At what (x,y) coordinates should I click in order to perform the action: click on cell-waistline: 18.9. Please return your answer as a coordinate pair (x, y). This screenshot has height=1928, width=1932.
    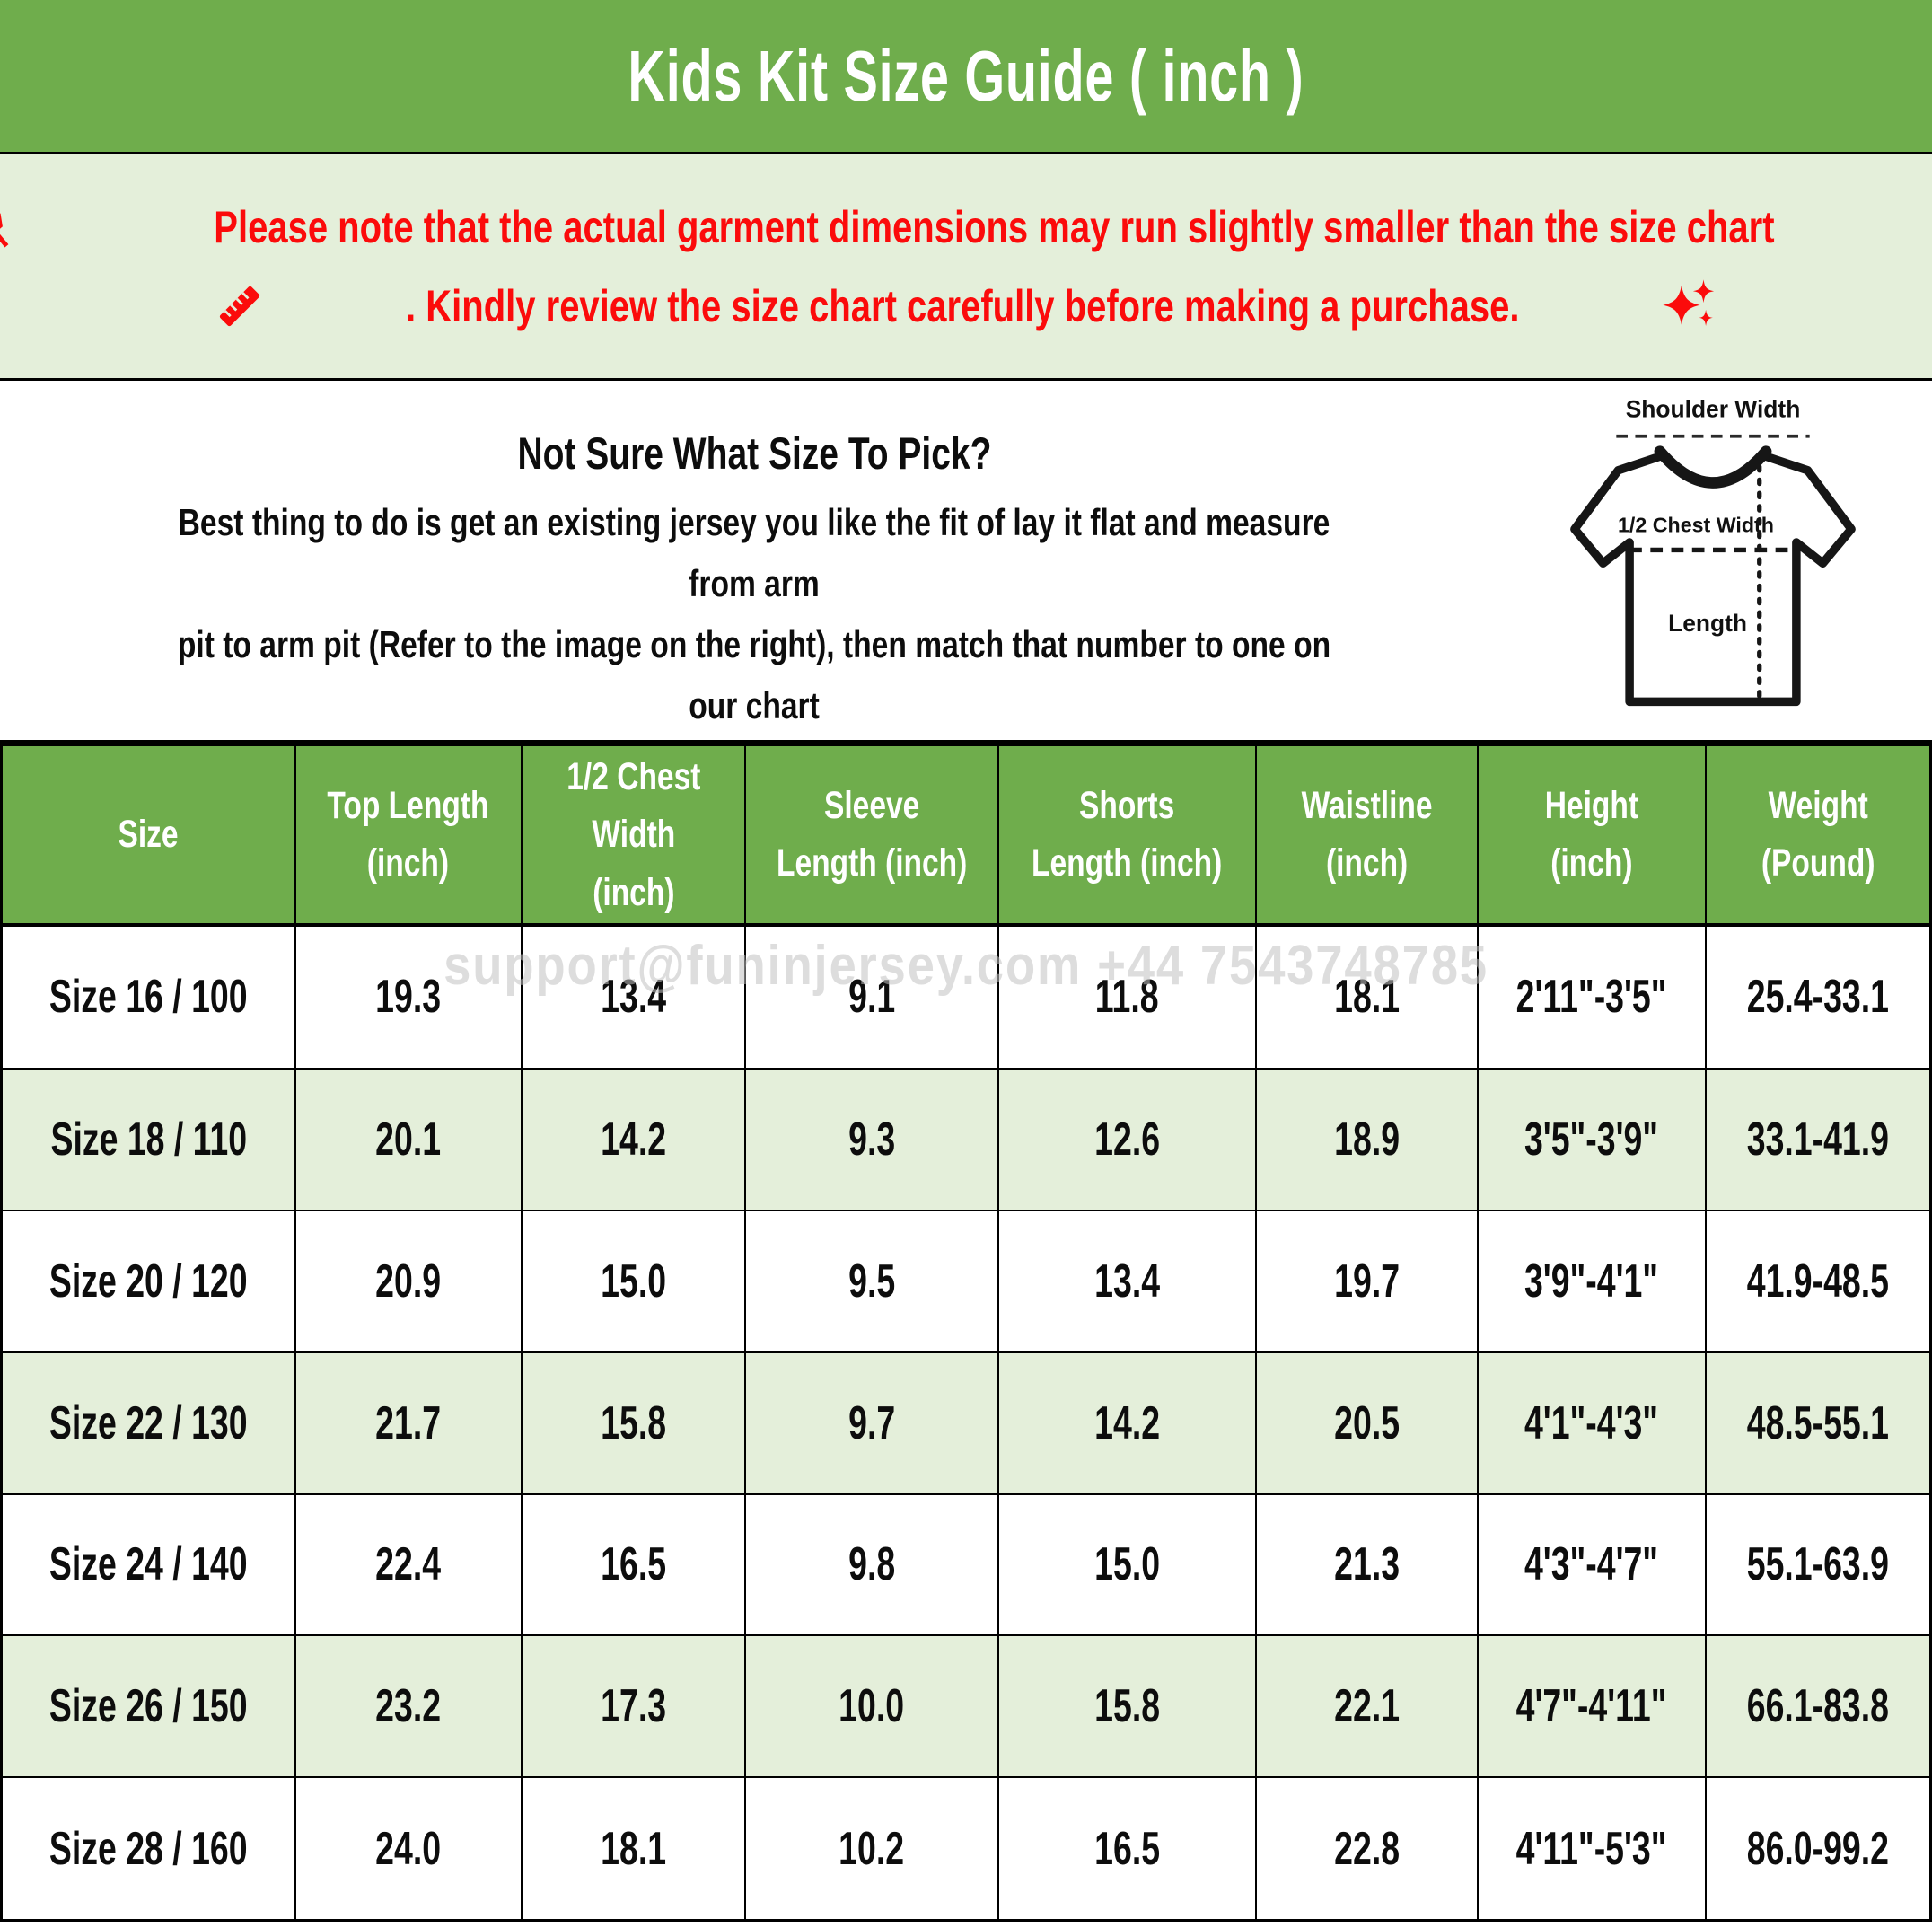
    Looking at the image, I should click on (1367, 1139).